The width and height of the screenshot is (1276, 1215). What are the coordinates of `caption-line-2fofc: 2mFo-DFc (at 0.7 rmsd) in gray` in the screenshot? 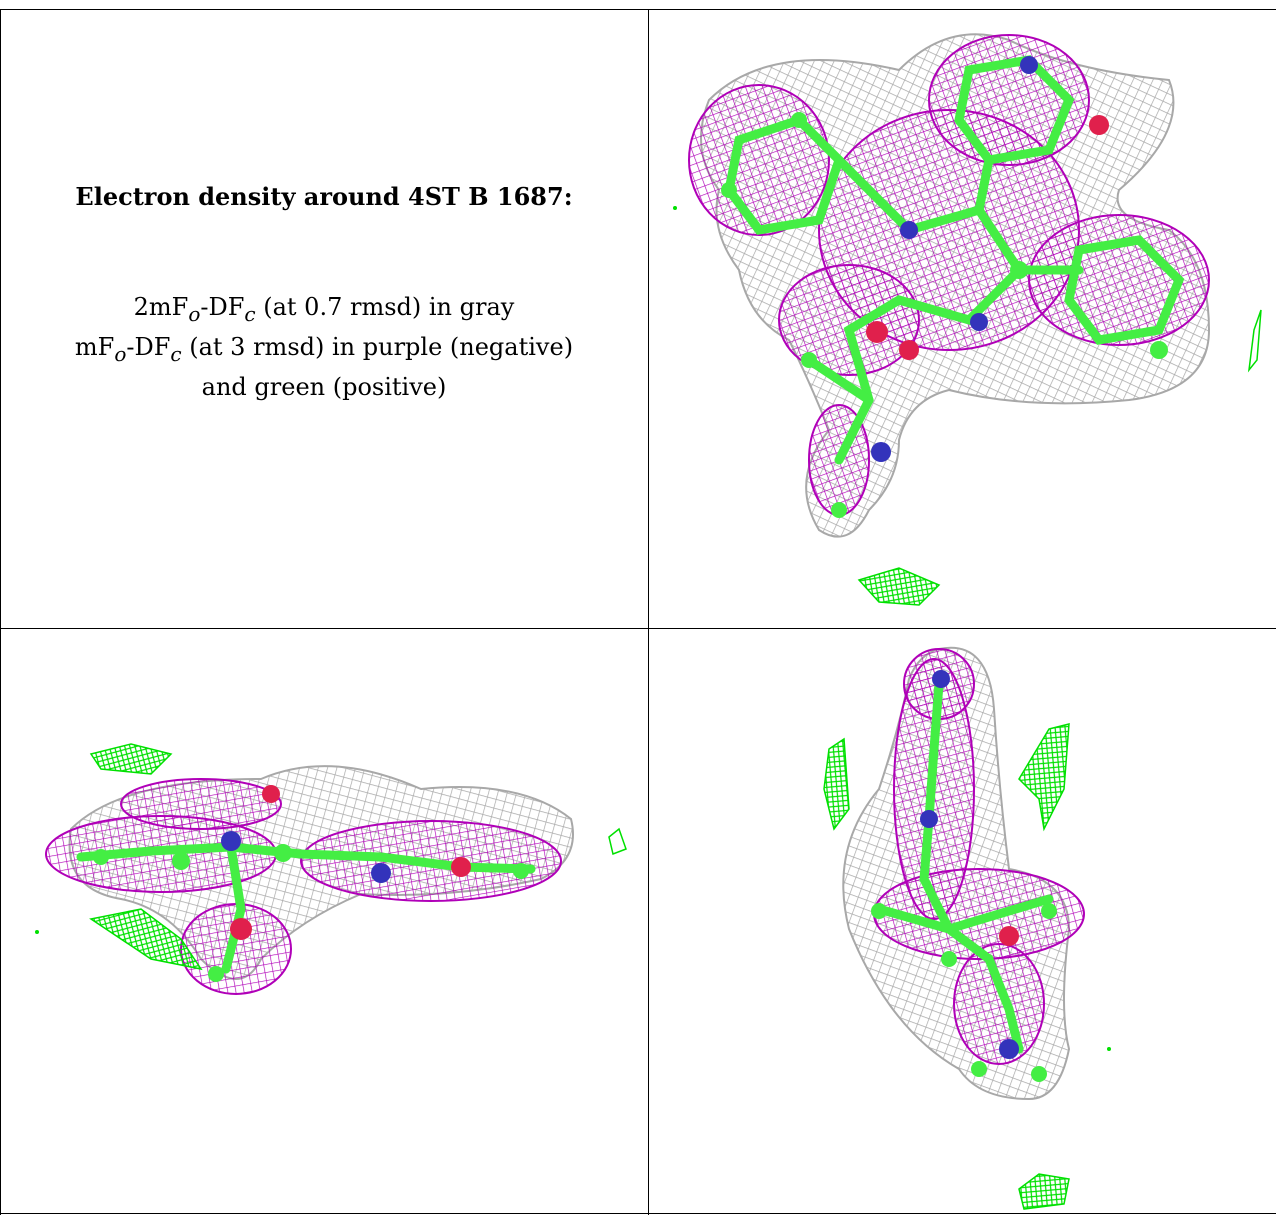 It's located at (324, 311).